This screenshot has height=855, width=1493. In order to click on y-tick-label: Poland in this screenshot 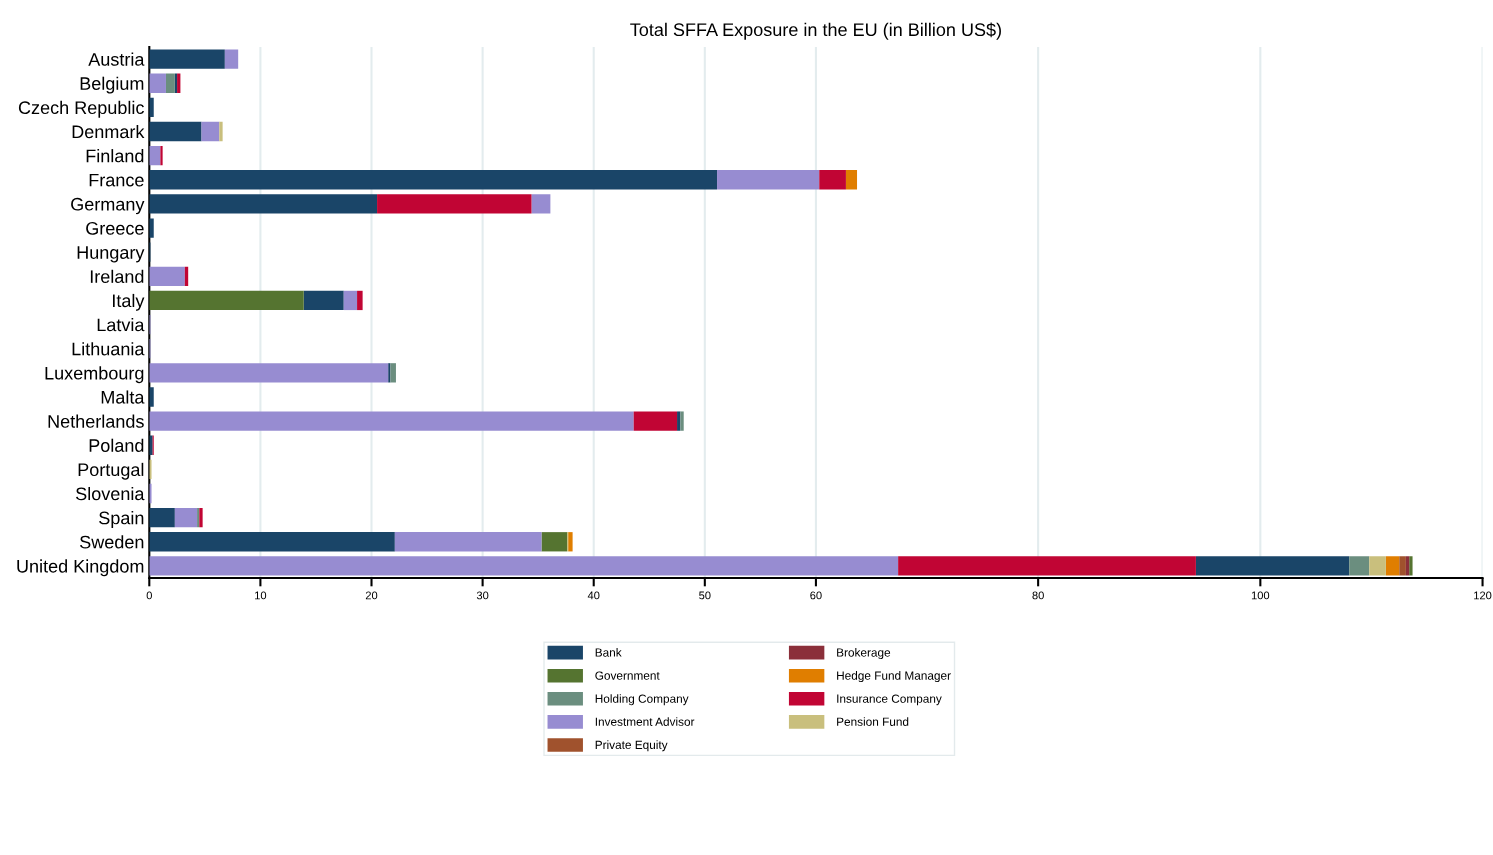, I will do `click(116, 445)`.